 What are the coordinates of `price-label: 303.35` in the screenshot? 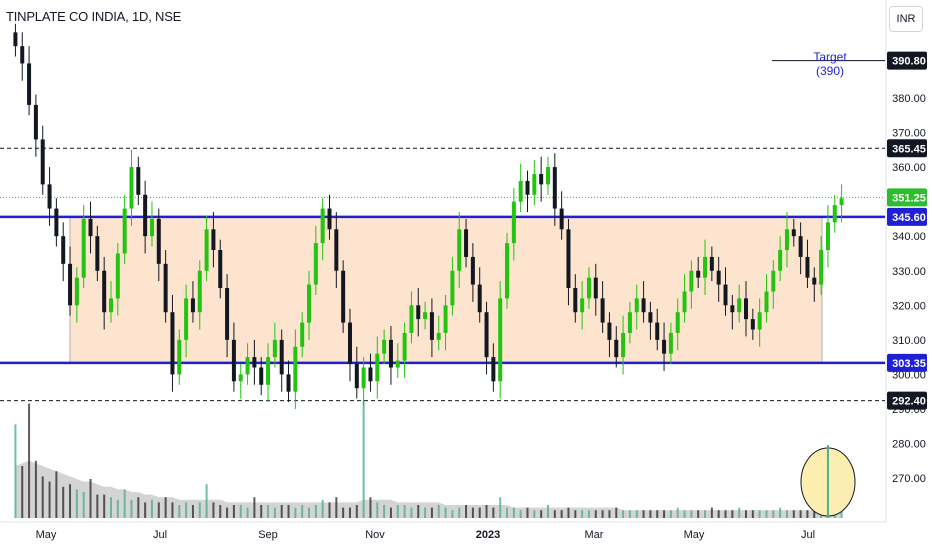 It's located at (909, 364).